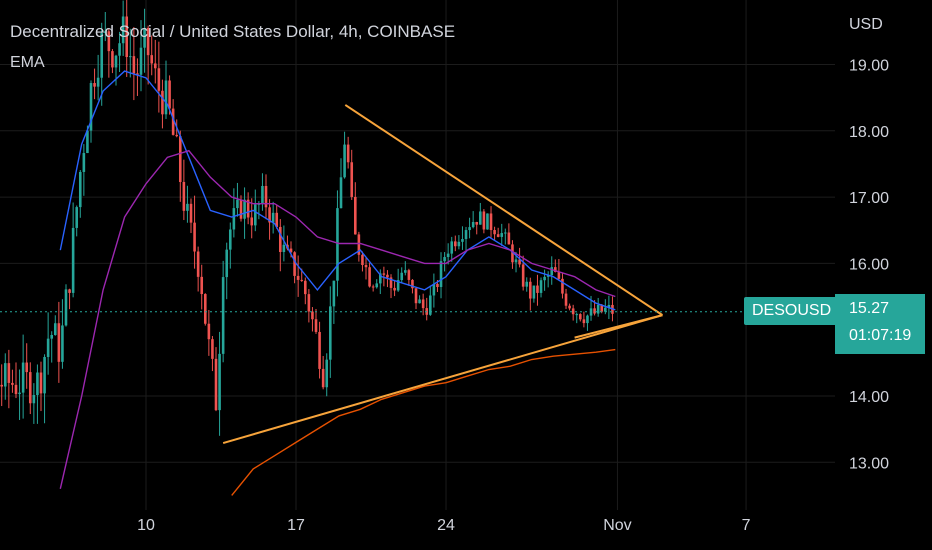 This screenshot has width=932, height=550. What do you see at coordinates (617, 525) in the screenshot?
I see `time-tick-label: Nov` at bounding box center [617, 525].